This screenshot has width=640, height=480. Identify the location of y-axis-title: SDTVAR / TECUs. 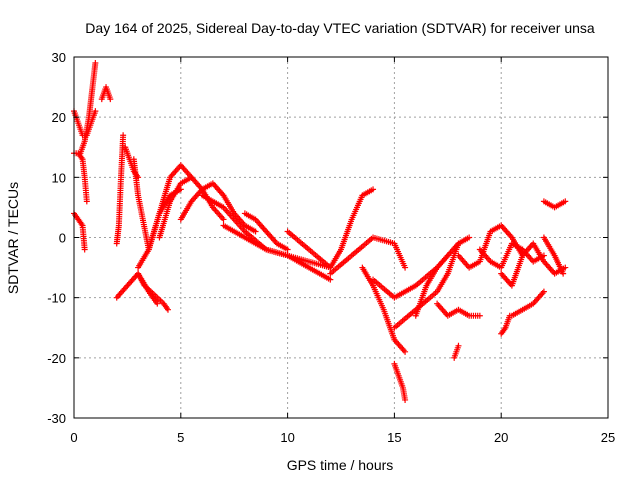
(13, 238).